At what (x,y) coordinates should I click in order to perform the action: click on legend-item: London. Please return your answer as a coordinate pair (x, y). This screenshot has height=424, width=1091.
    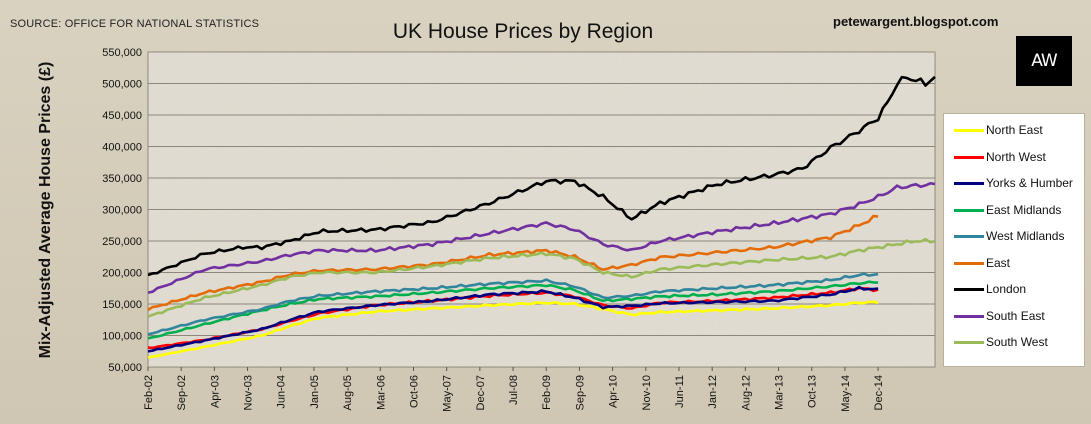
    Looking at the image, I should click on (1014, 290).